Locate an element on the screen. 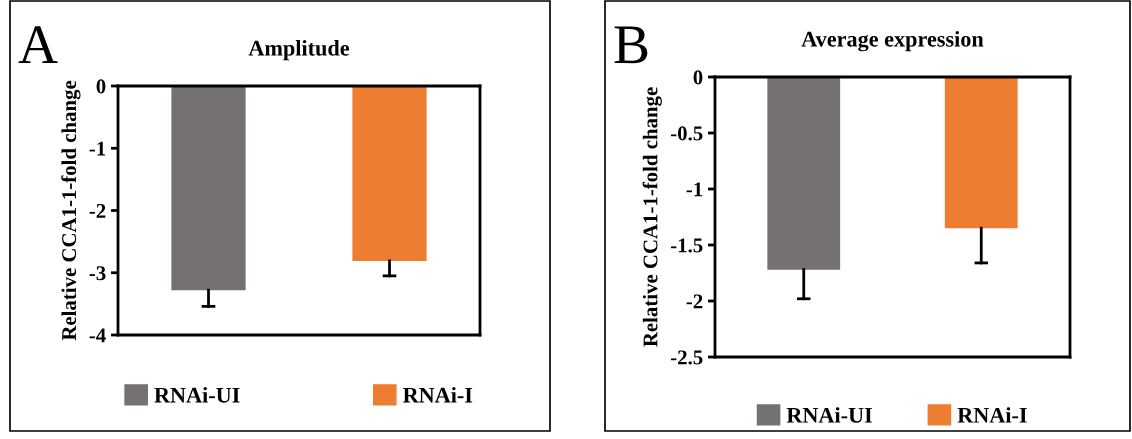 The width and height of the screenshot is (1132, 439). text: A is located at coordinates (38, 44).